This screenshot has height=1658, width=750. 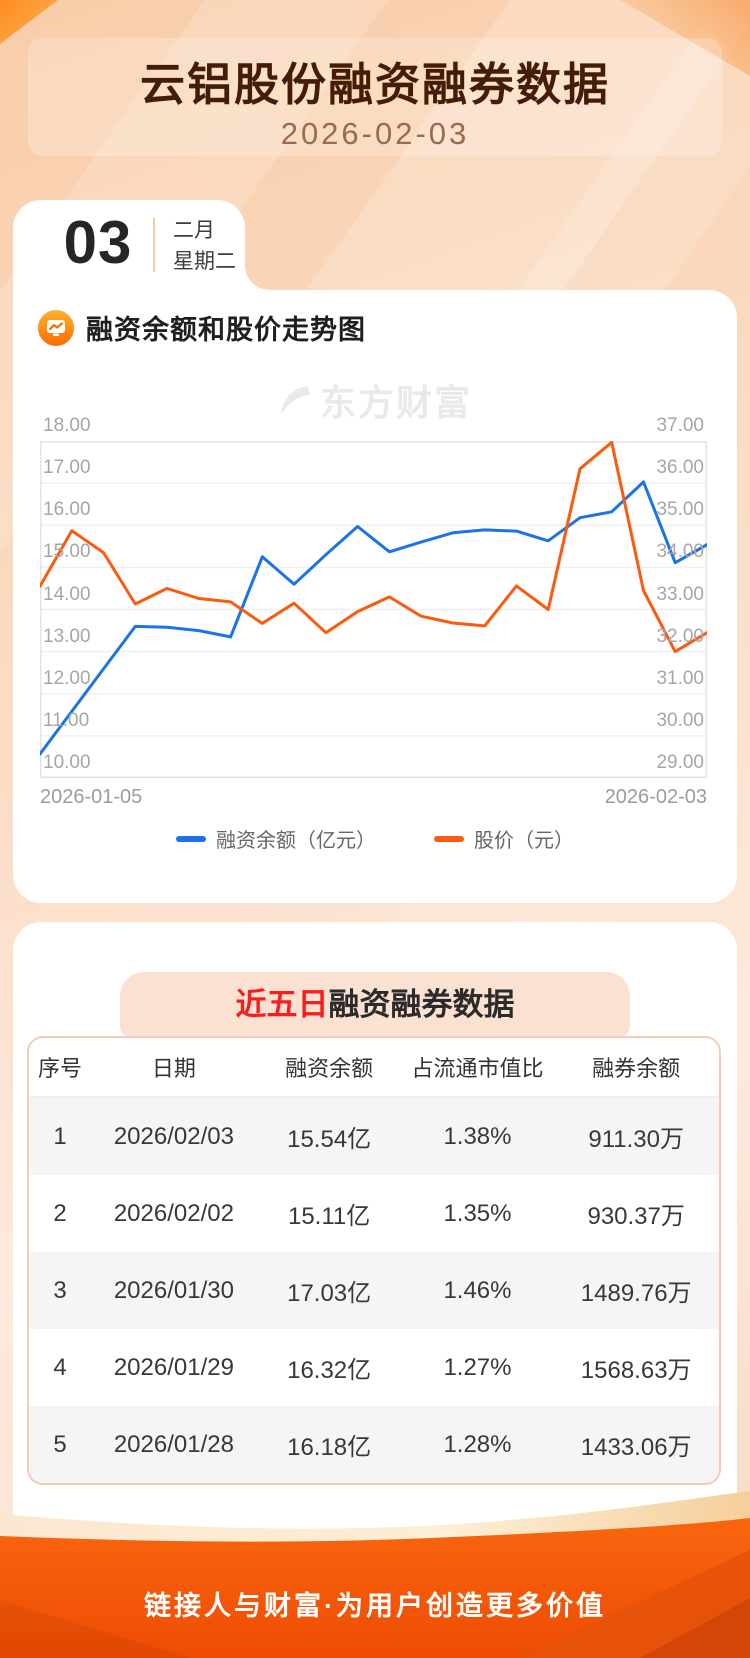 What do you see at coordinates (67, 425) in the screenshot?
I see `left-axis-tick: 18.00` at bounding box center [67, 425].